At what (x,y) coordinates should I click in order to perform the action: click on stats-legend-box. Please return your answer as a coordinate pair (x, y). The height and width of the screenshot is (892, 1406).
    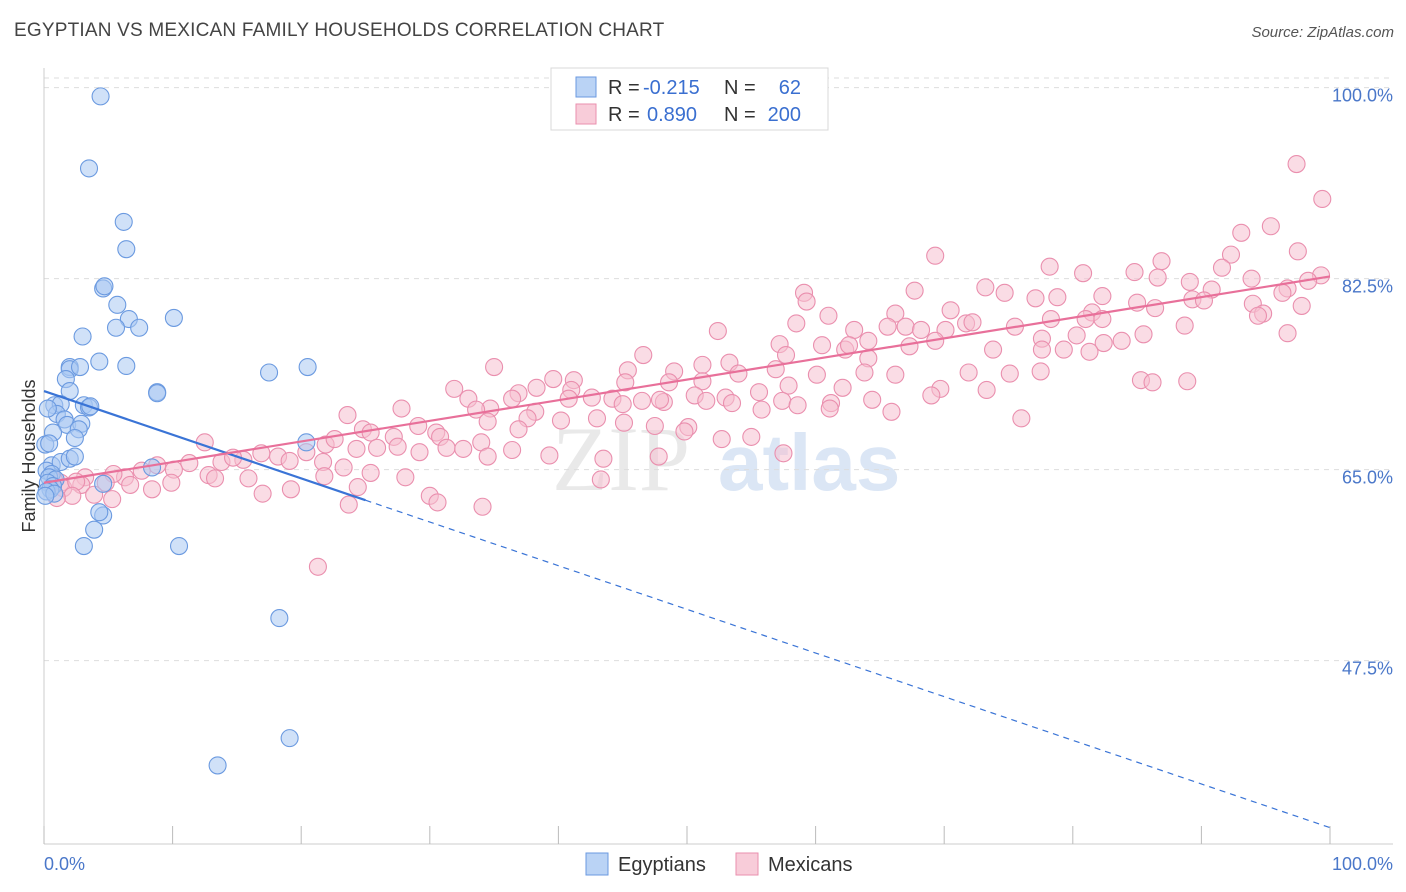
    Looking at the image, I should click on (689, 99).